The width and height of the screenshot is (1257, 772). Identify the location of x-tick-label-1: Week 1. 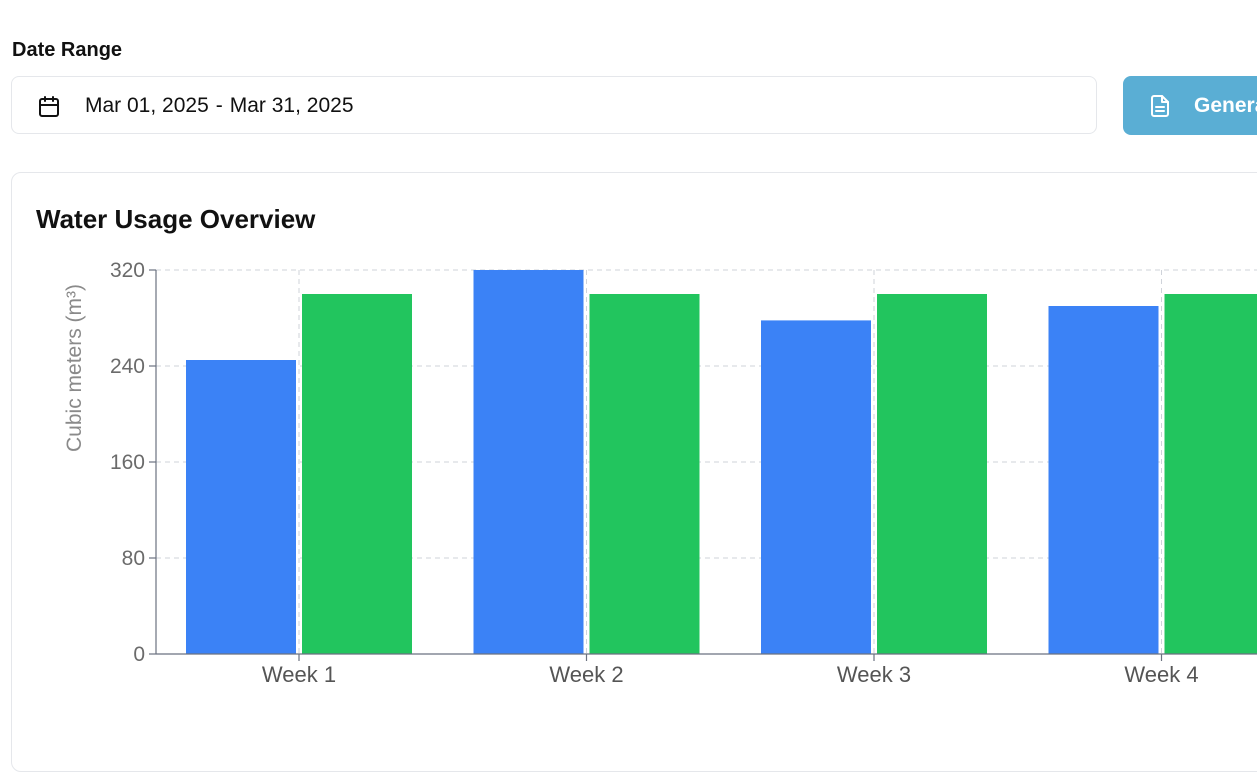
(299, 674).